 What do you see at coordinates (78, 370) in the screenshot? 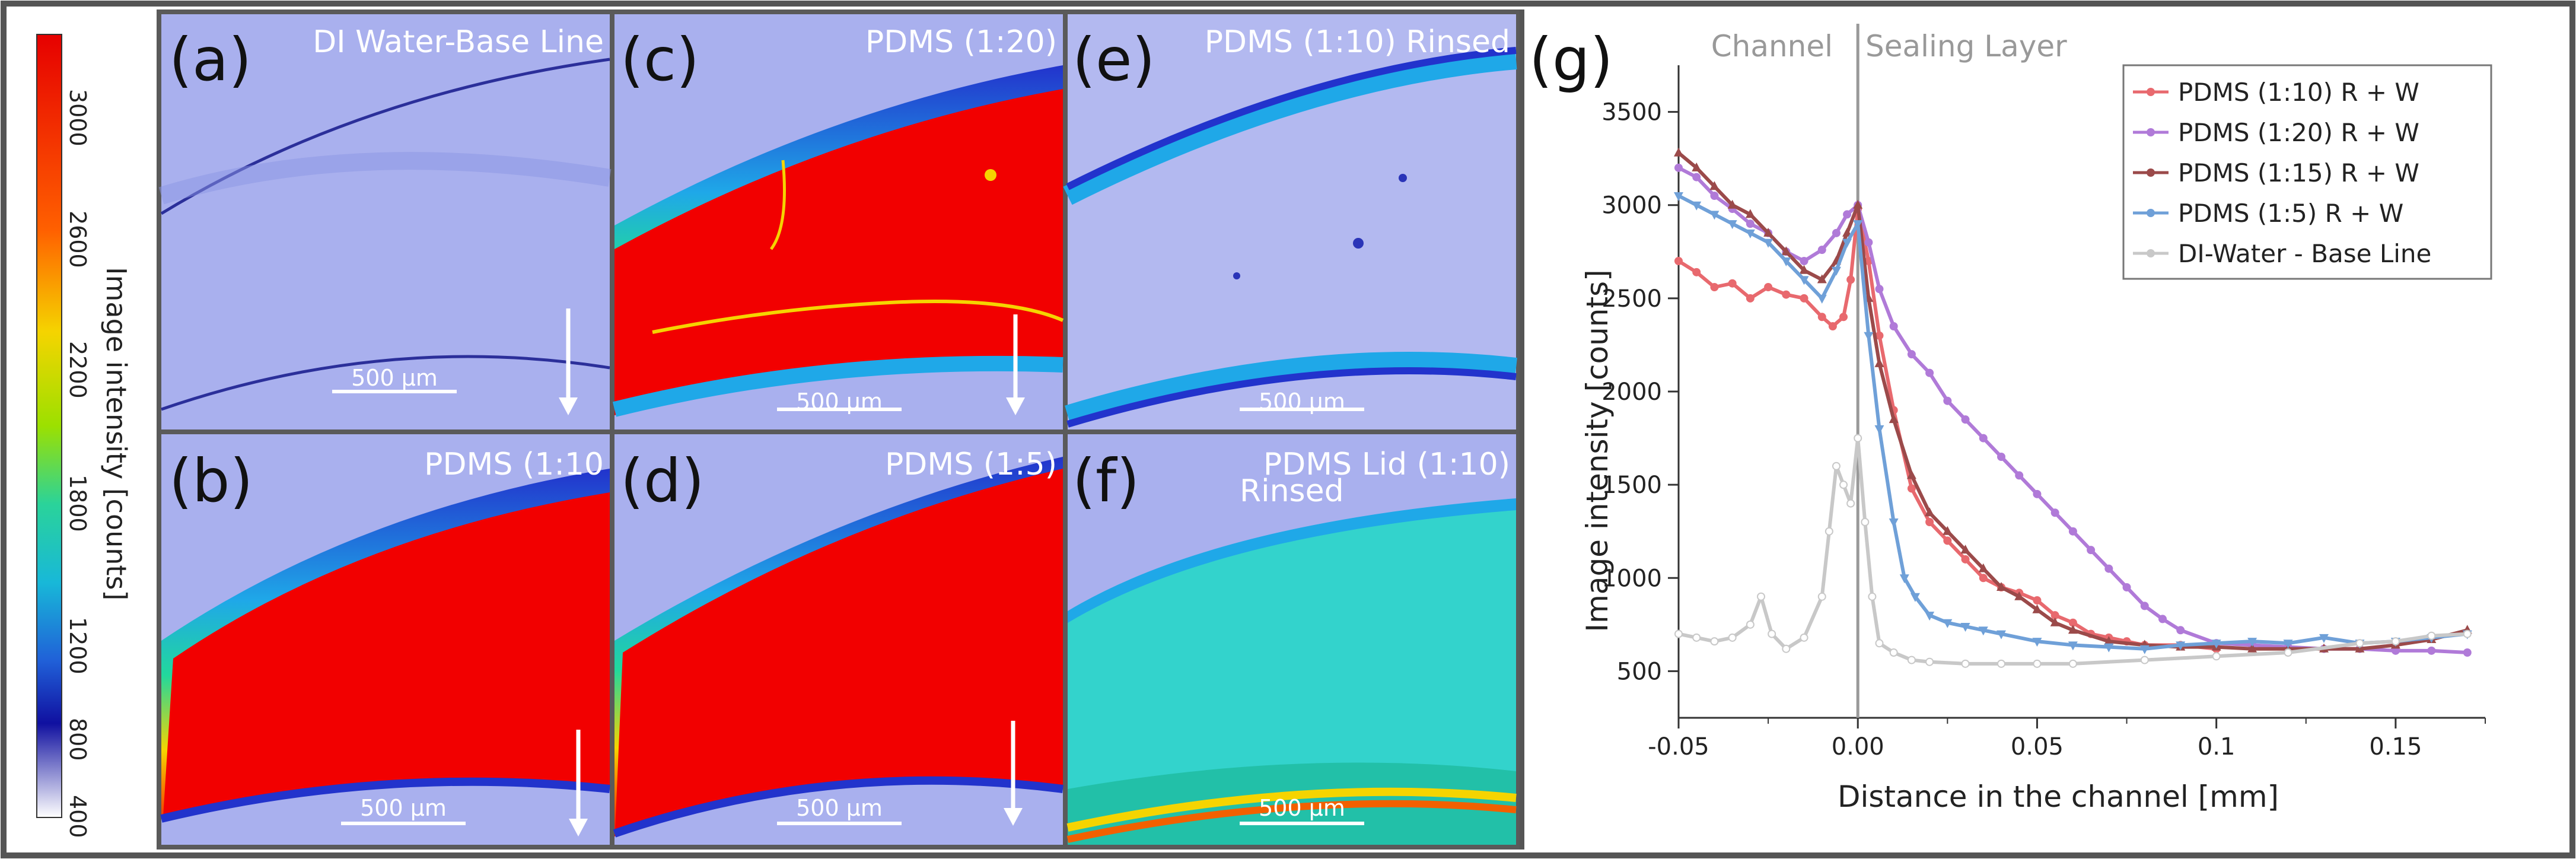
I see `colorbar-tick: 2200` at bounding box center [78, 370].